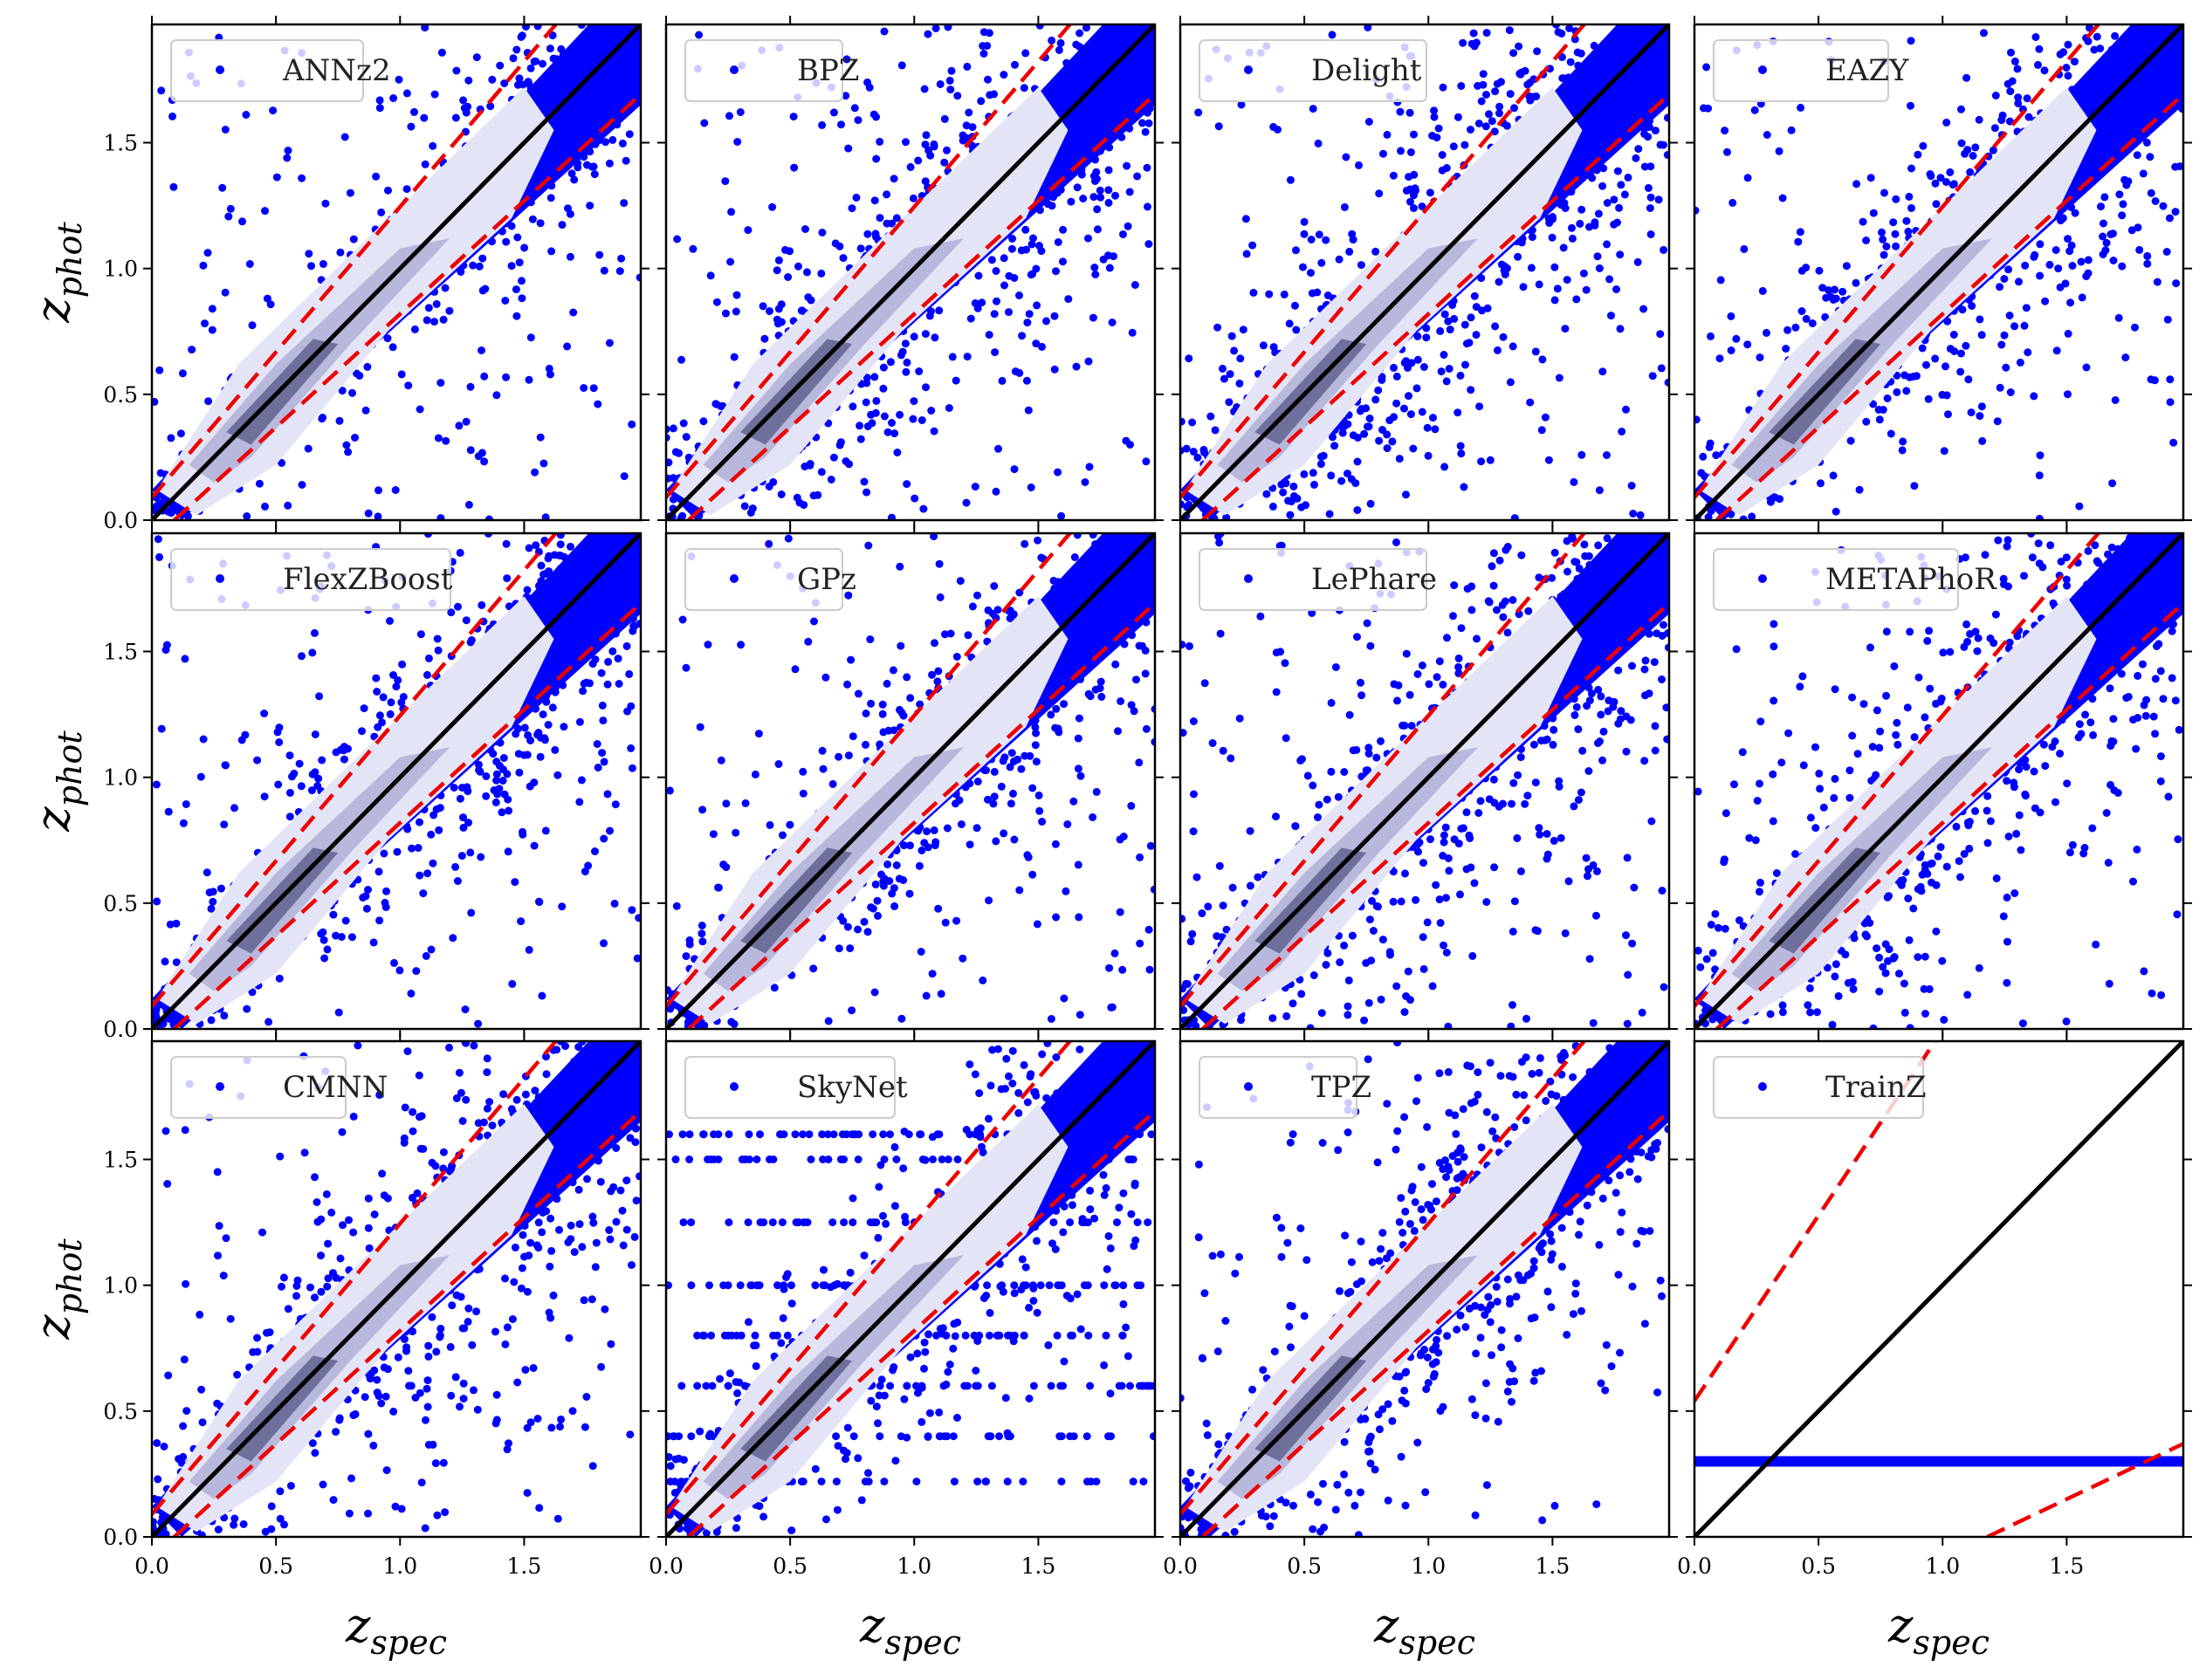  Describe the element at coordinates (1938, 272) in the screenshot. I see `identity-line` at that location.